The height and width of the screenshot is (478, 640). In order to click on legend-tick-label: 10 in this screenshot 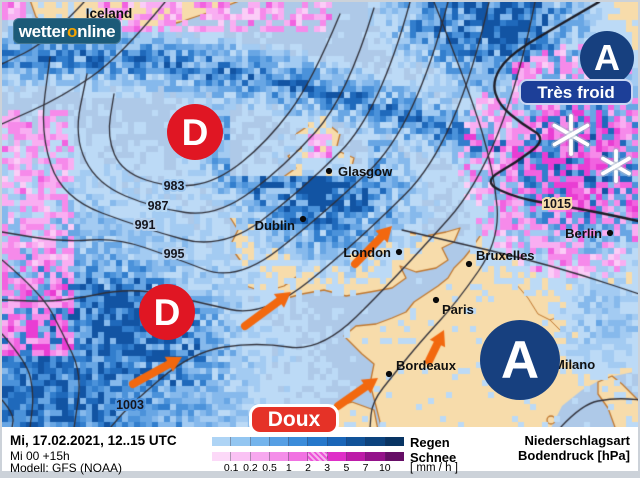, I will do `click(384, 468)`.